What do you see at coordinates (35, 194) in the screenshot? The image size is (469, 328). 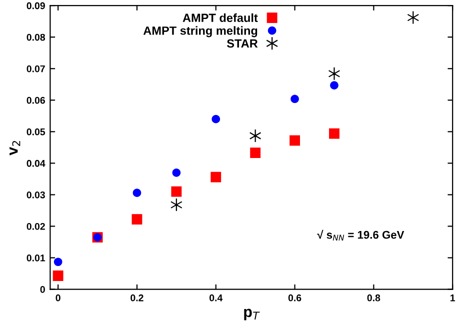 I see `y-tick-label: 0.03` at bounding box center [35, 194].